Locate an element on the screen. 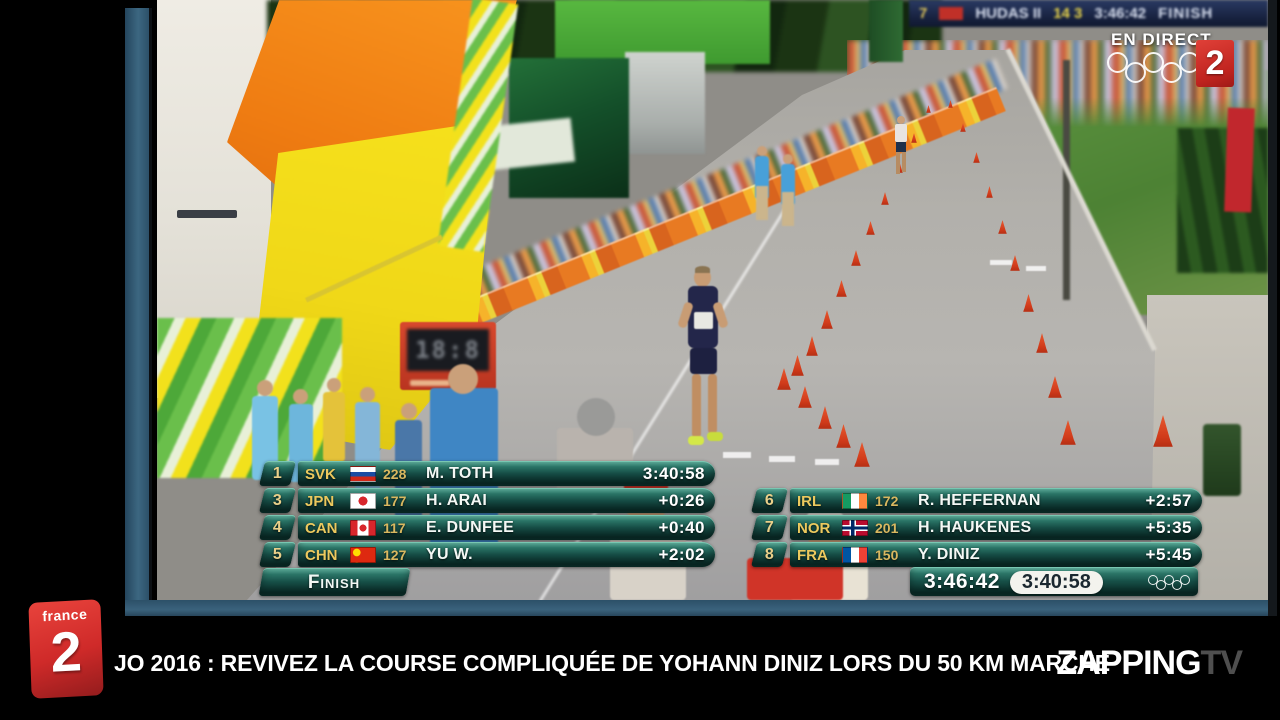  athlete-time: +0:26 is located at coordinates (681, 500).